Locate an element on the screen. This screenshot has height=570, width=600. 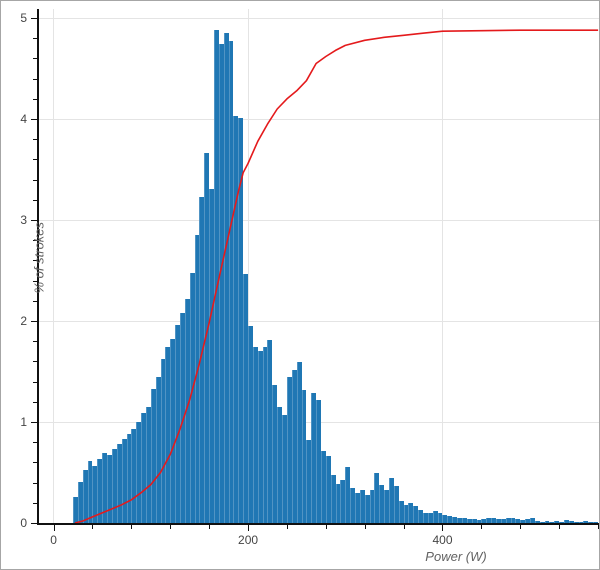
y-tick-label: 0 is located at coordinates (23, 523).